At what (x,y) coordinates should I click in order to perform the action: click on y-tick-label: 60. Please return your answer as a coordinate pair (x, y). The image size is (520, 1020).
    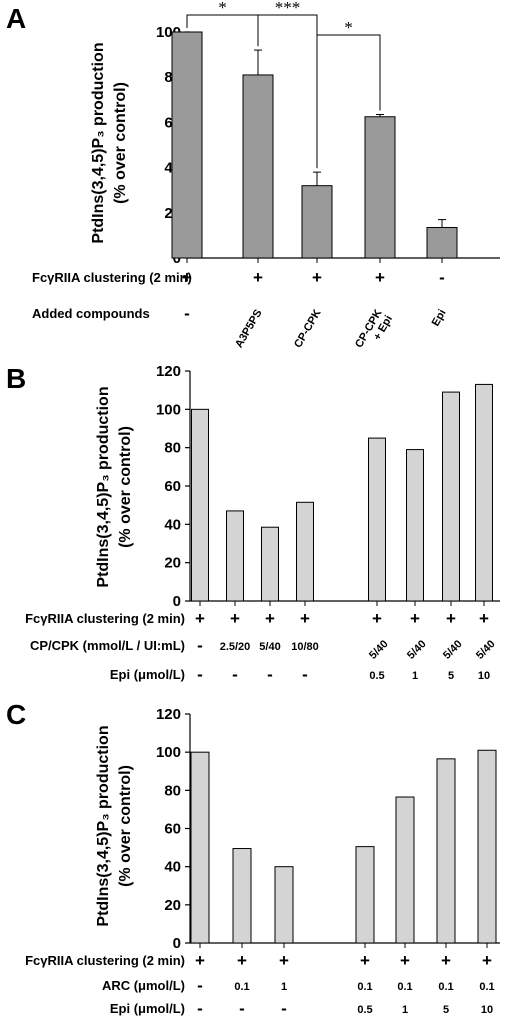
    Looking at the image, I should click on (172, 486).